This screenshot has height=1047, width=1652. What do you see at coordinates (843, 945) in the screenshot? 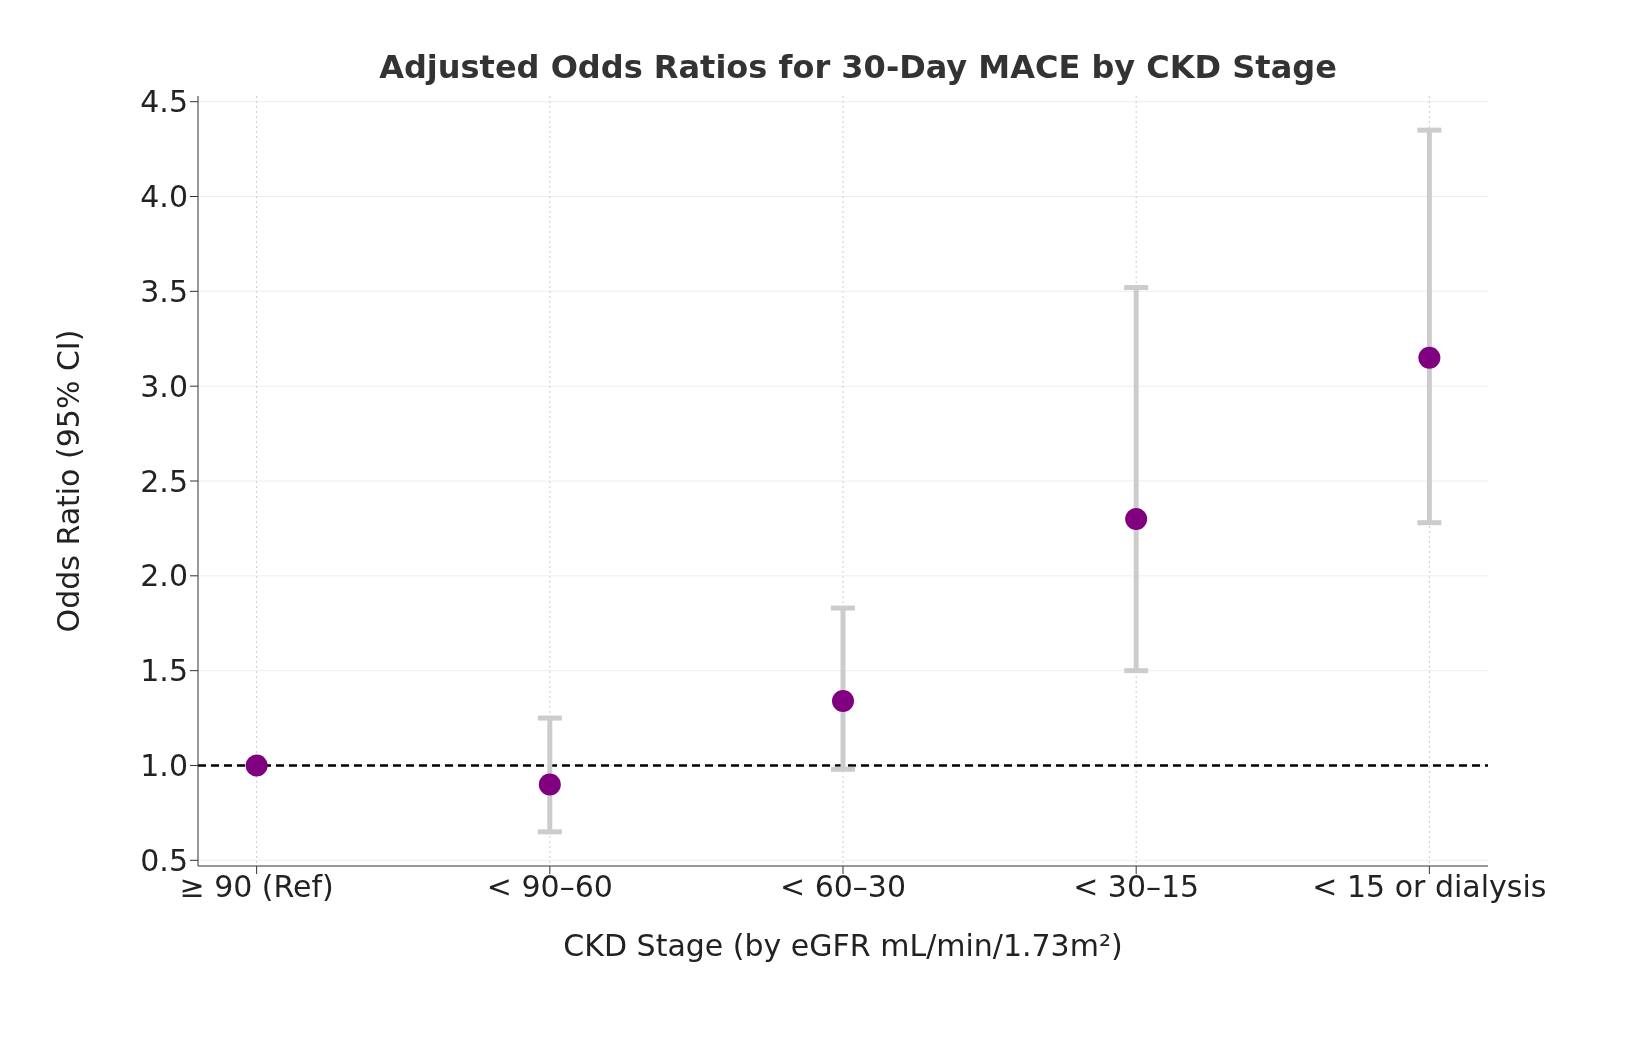
I see `x-axis-title: CKD Stage (by eGFR mL/min/1.73m²)` at bounding box center [843, 945].